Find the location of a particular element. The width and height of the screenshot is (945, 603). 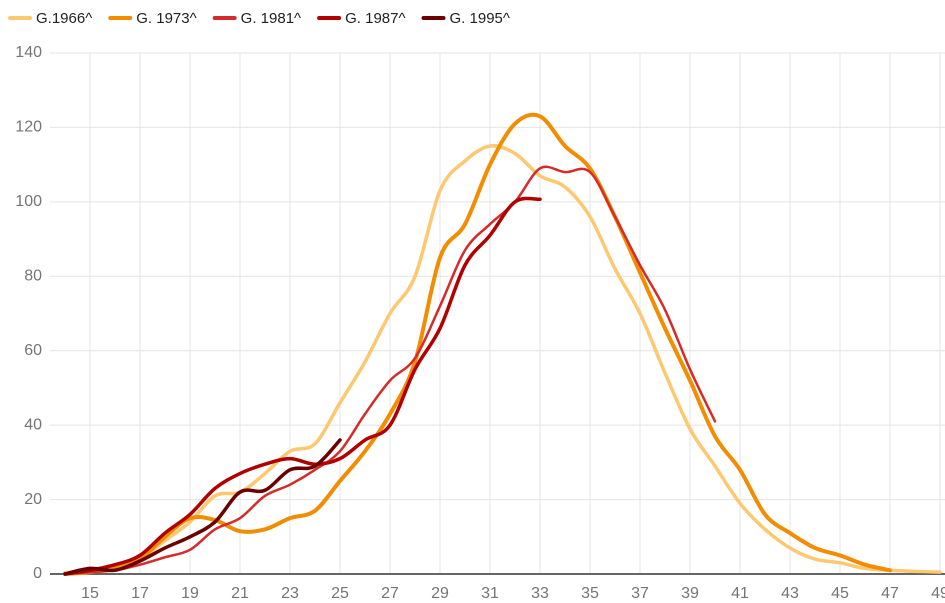

x-tick-label: 45 is located at coordinates (840, 593).